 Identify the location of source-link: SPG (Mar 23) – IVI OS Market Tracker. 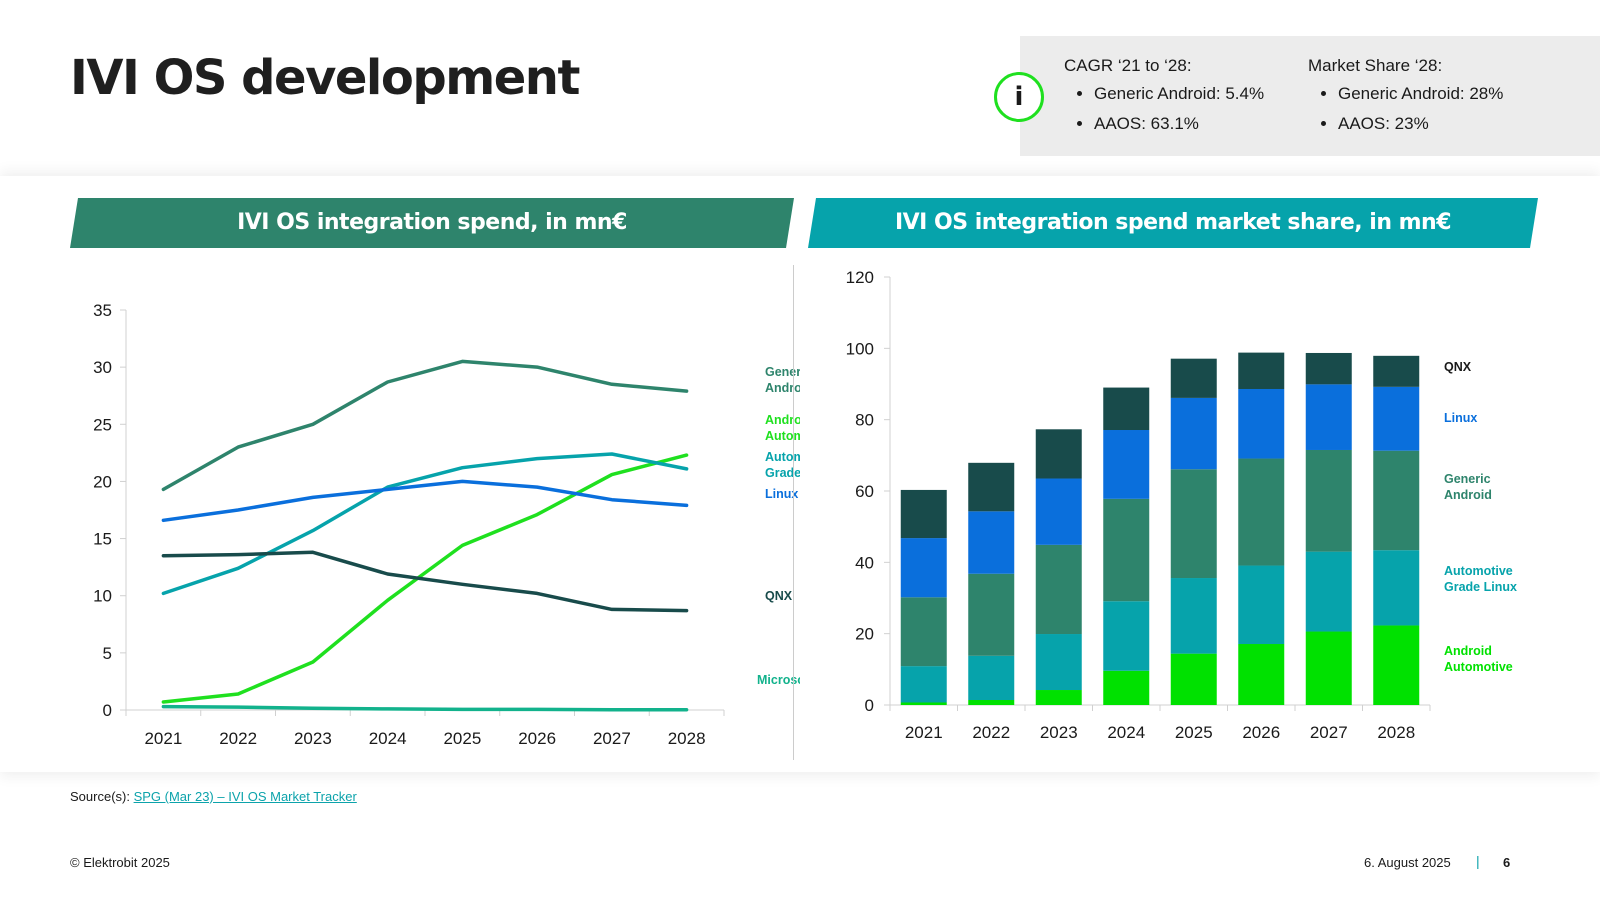
(245, 796).